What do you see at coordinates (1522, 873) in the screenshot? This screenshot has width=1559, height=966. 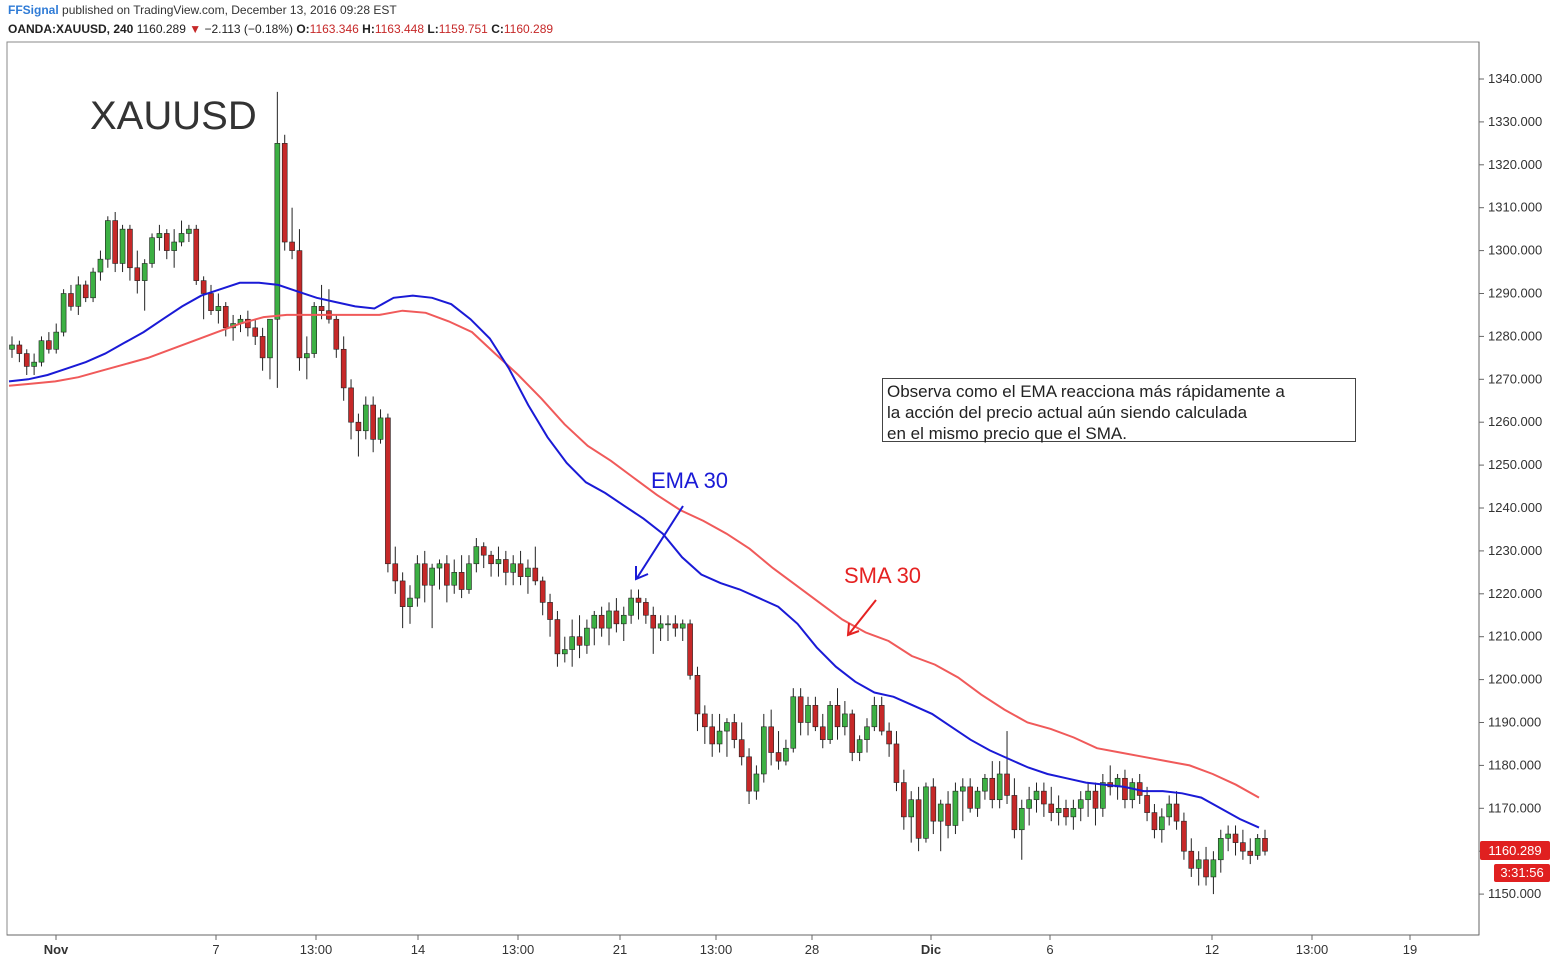 I see `countdown-tag: 3:31:56` at bounding box center [1522, 873].